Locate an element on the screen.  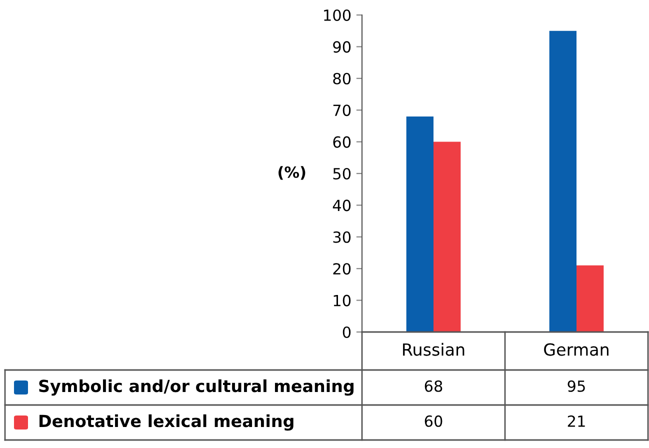
x-tick-label: Russian is located at coordinates (433, 349).